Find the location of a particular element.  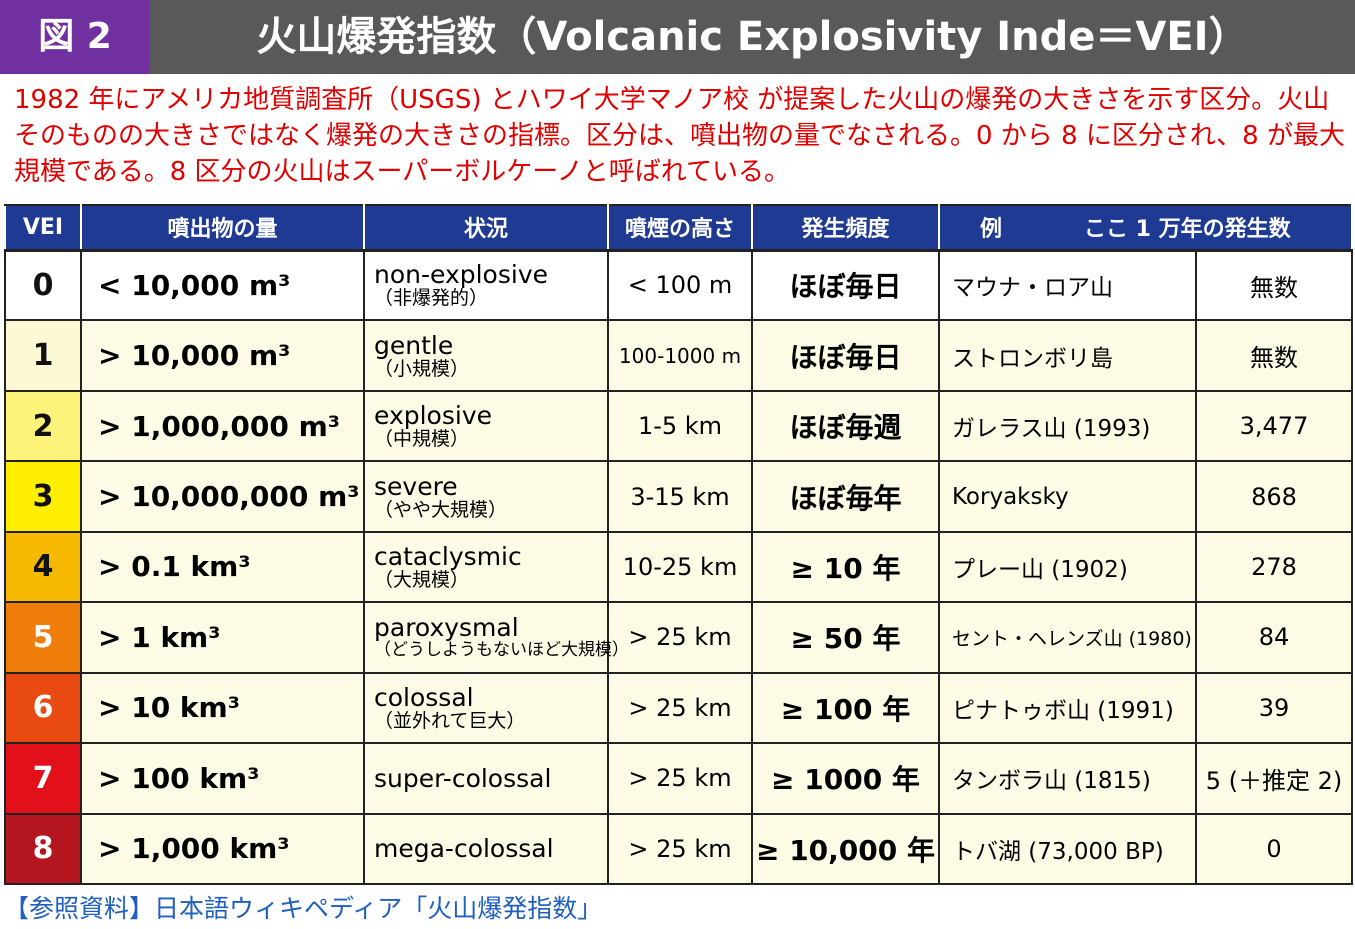

vei-level-cell: 8 is located at coordinates (43, 848).